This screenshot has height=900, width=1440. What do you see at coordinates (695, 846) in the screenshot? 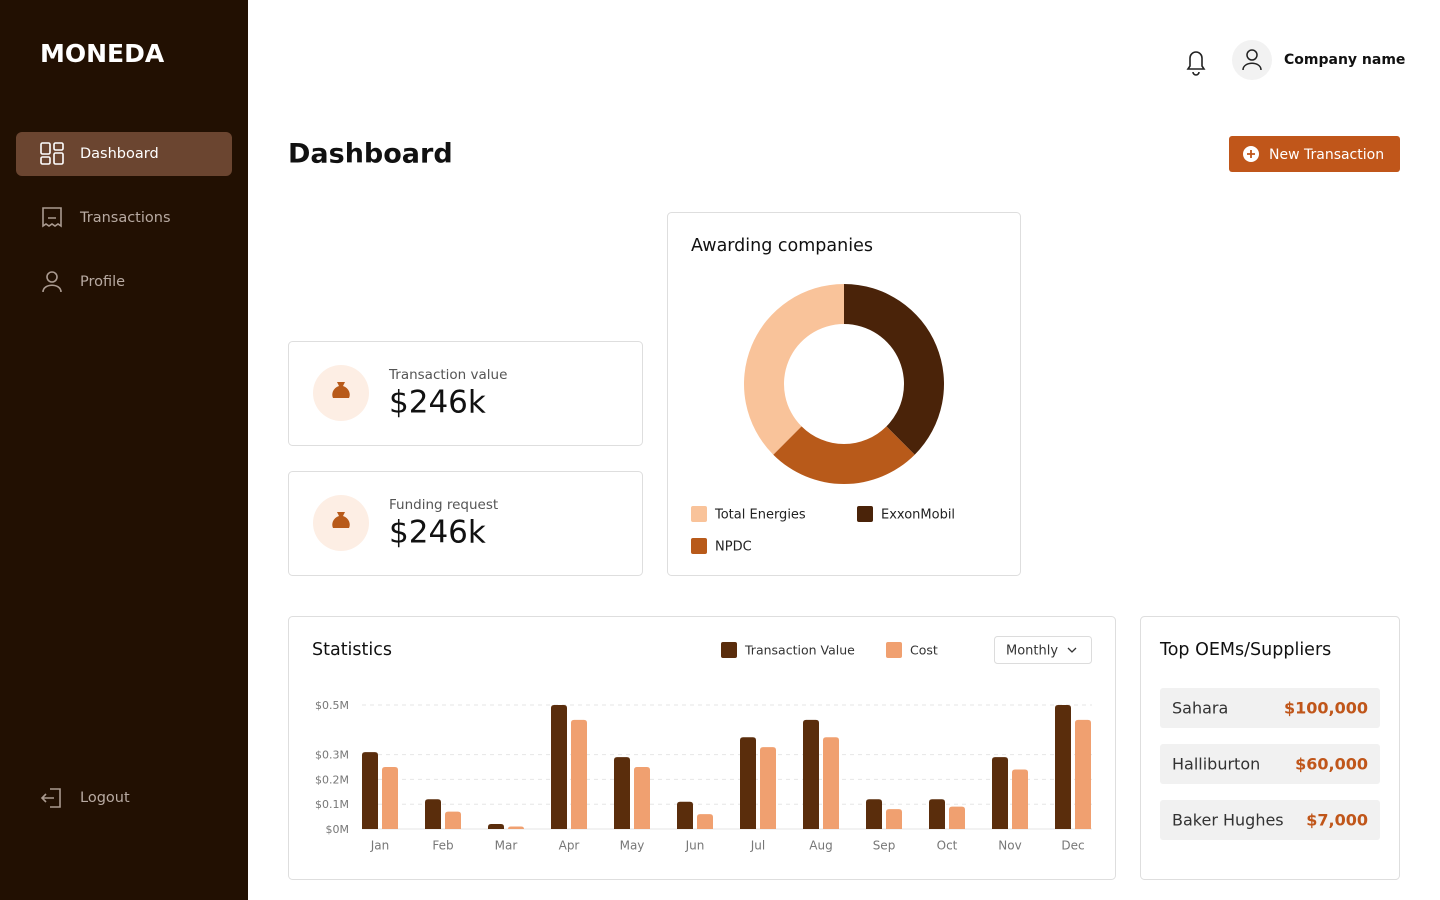
I see `x-tick-label: Jun` at bounding box center [695, 846].